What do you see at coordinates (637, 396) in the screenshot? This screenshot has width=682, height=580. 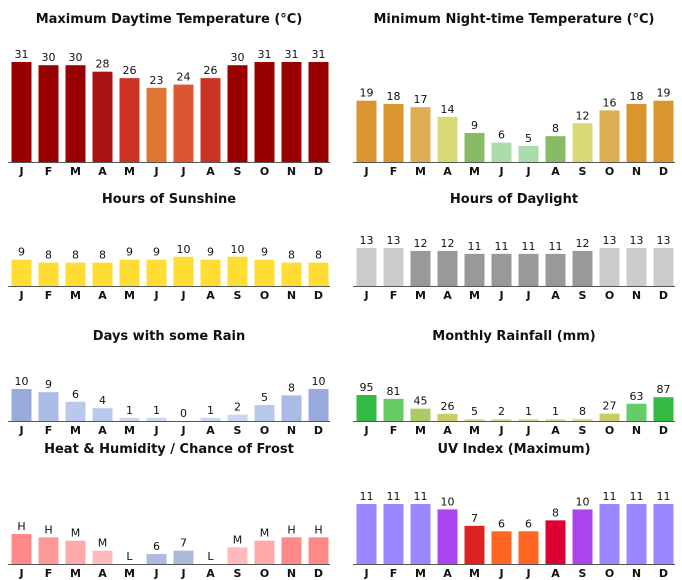 I see `data-label: 63` at bounding box center [637, 396].